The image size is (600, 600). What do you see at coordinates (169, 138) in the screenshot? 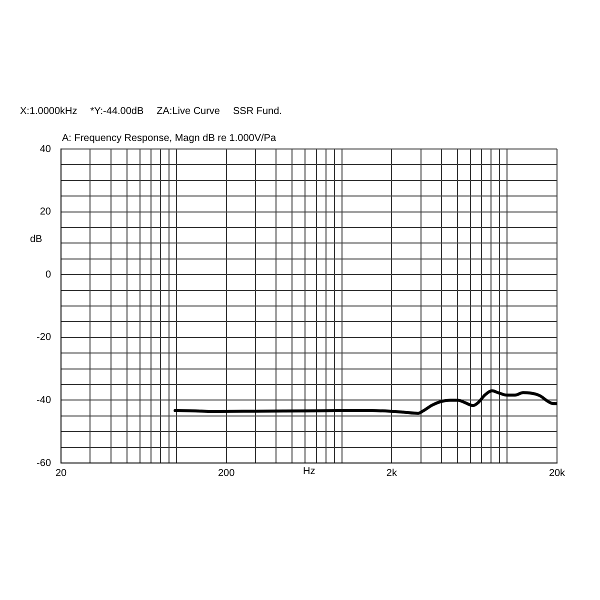
I see `chart-title: A: Frequency Response, Magn dB re 1.000V/Pa` at bounding box center [169, 138].